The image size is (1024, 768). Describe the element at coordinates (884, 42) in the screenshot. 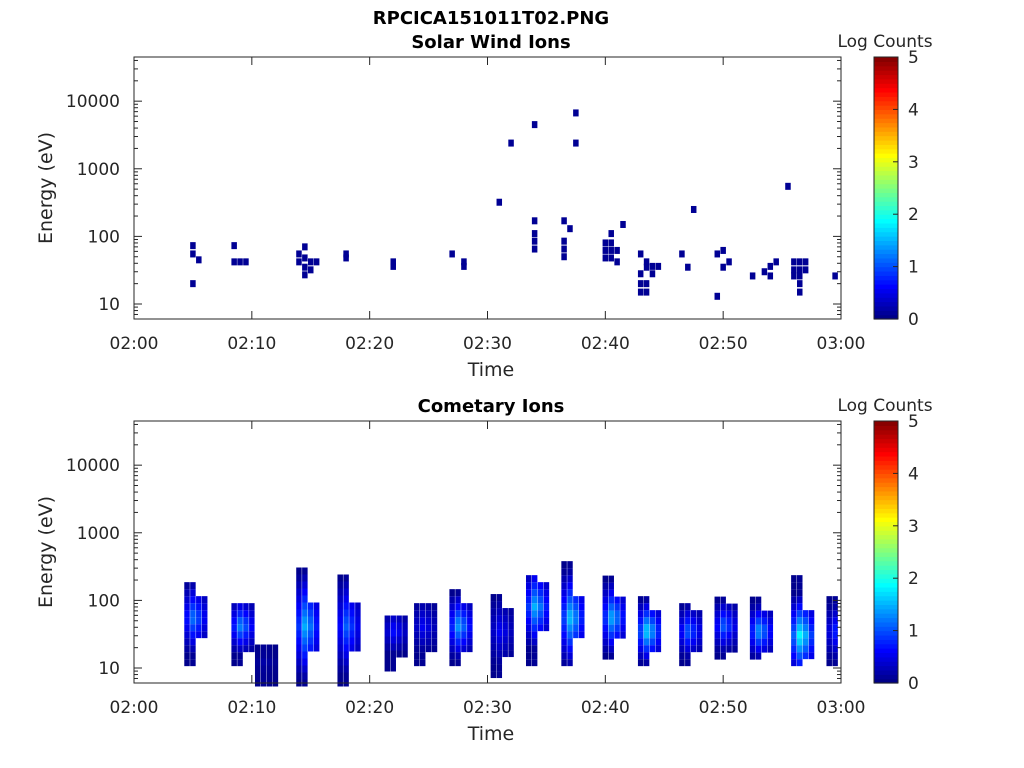

I see `colorbar-label-solar-wind: Log Counts` at that location.